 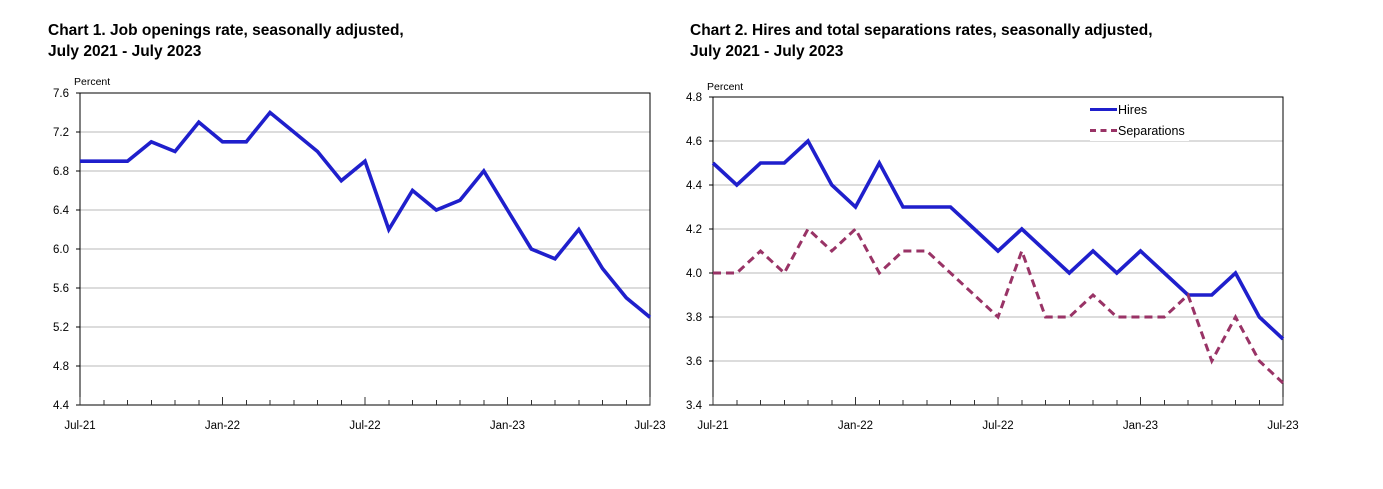 What do you see at coordinates (61, 133) in the screenshot?
I see `chart1-y-tick-label: 7.2` at bounding box center [61, 133].